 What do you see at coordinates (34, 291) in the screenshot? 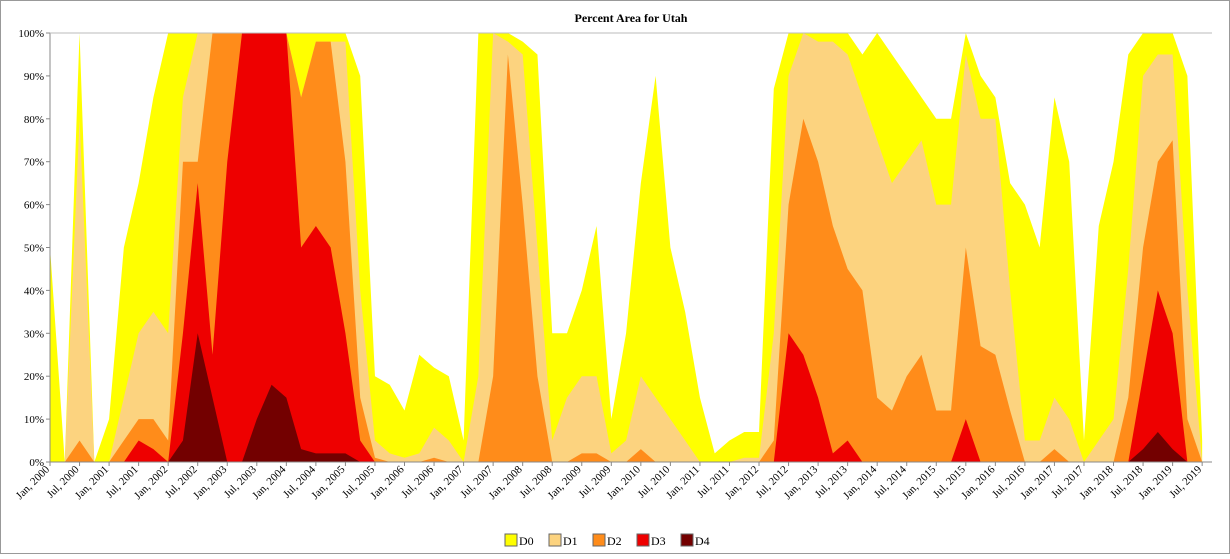
I see `y-tick-label: 40%` at bounding box center [34, 291].